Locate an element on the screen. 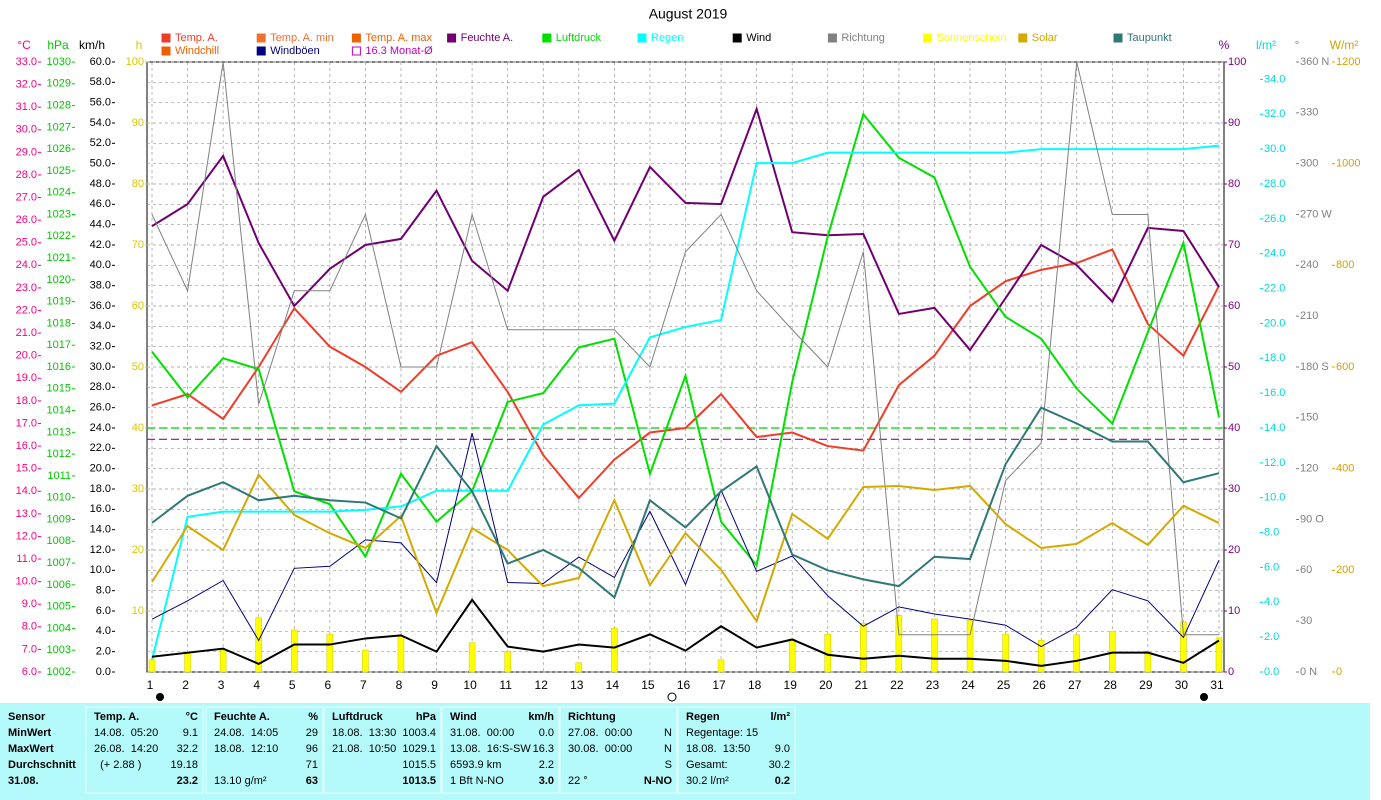  x-tick-label: 7 is located at coordinates (363, 685).